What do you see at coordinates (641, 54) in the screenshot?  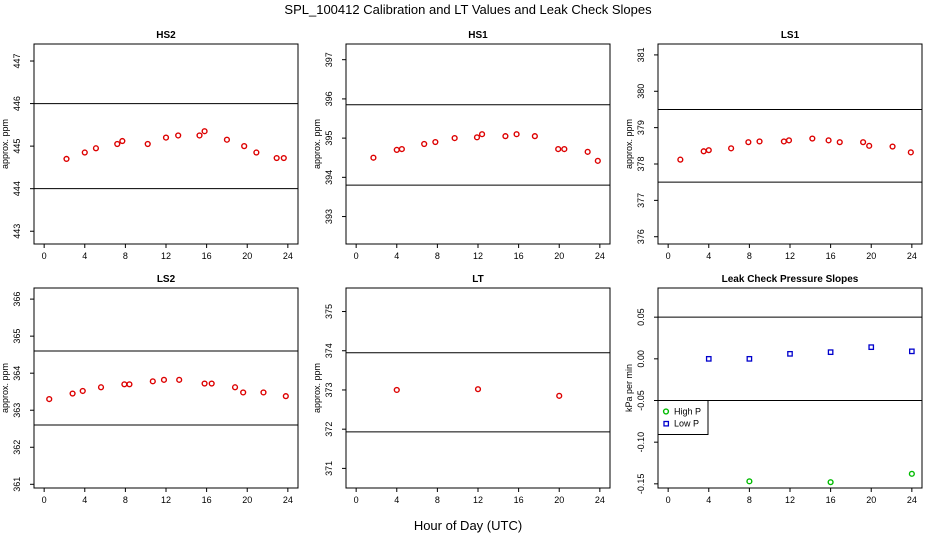 I see `y-tick-label: 381` at bounding box center [641, 54].